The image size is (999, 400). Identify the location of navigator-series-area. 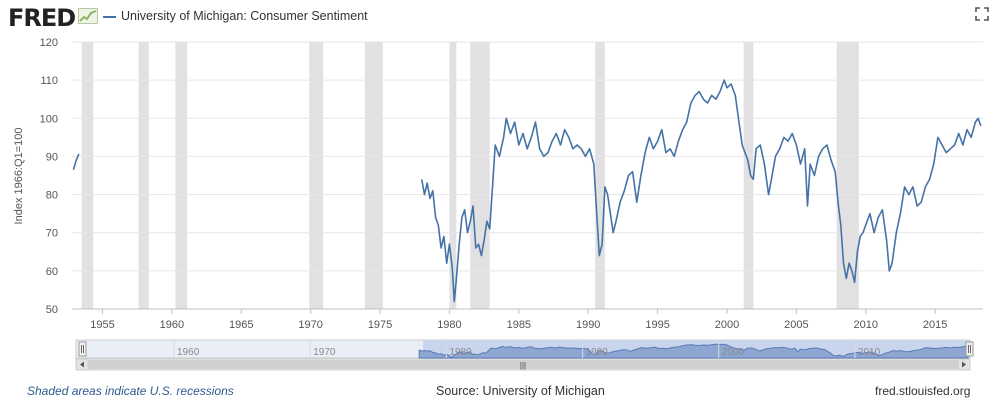
(693, 351).